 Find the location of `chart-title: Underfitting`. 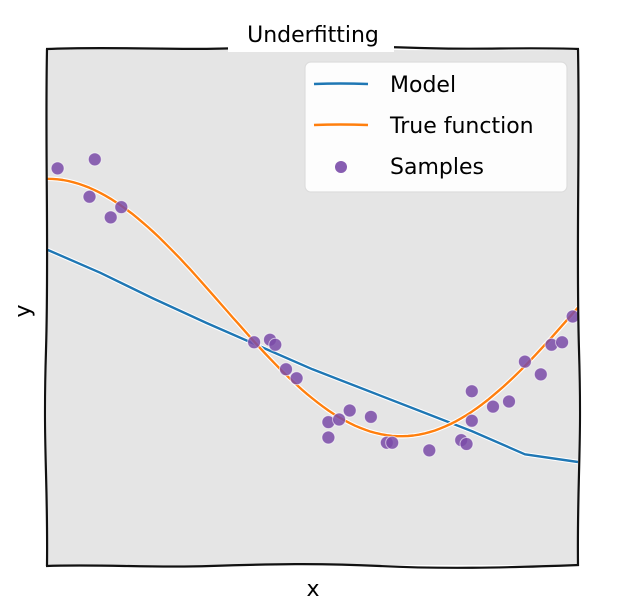

chart-title: Underfitting is located at coordinates (313, 35).